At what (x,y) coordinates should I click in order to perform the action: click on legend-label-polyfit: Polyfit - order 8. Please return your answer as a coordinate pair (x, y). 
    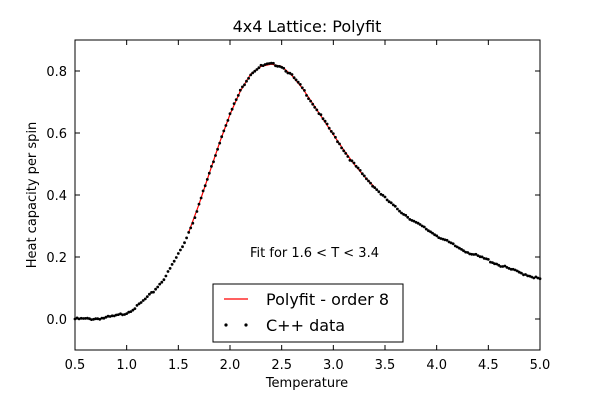
    Looking at the image, I should click on (327, 299).